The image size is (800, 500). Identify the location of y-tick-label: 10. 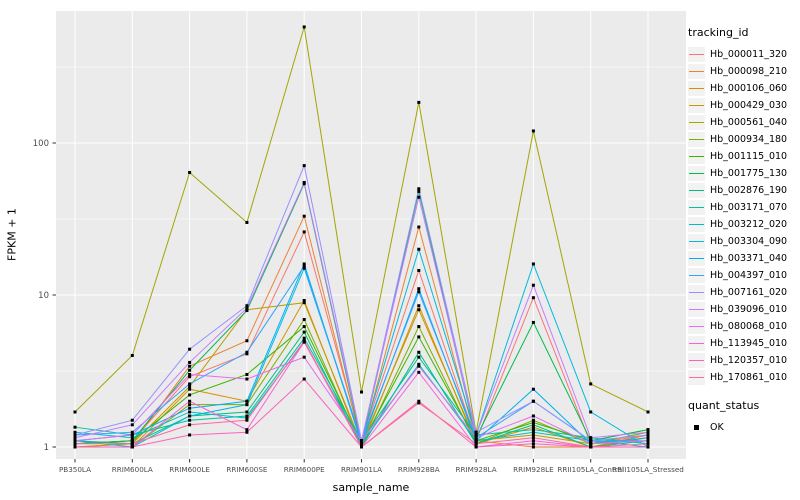
(43, 296).